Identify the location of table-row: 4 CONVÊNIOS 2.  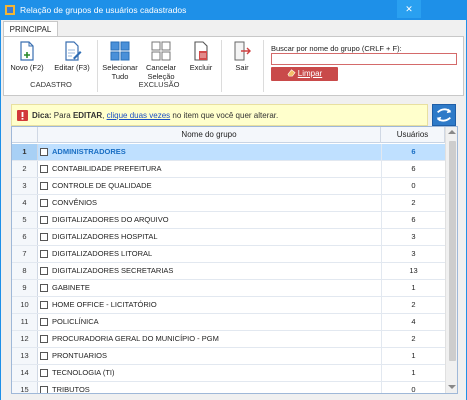
(228, 203).